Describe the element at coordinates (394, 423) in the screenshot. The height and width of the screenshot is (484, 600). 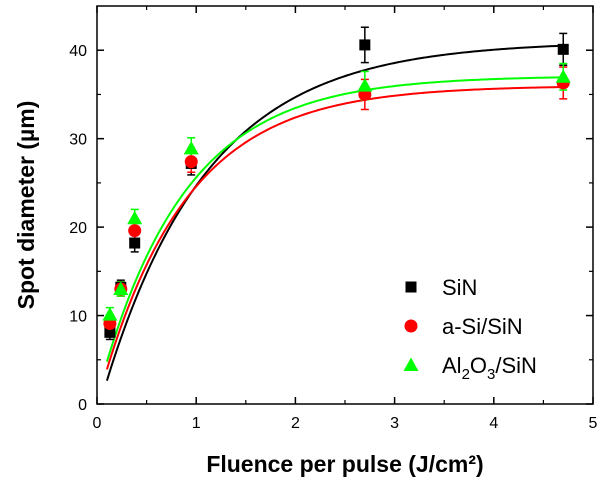
I see `x-tick-label: 3` at that location.